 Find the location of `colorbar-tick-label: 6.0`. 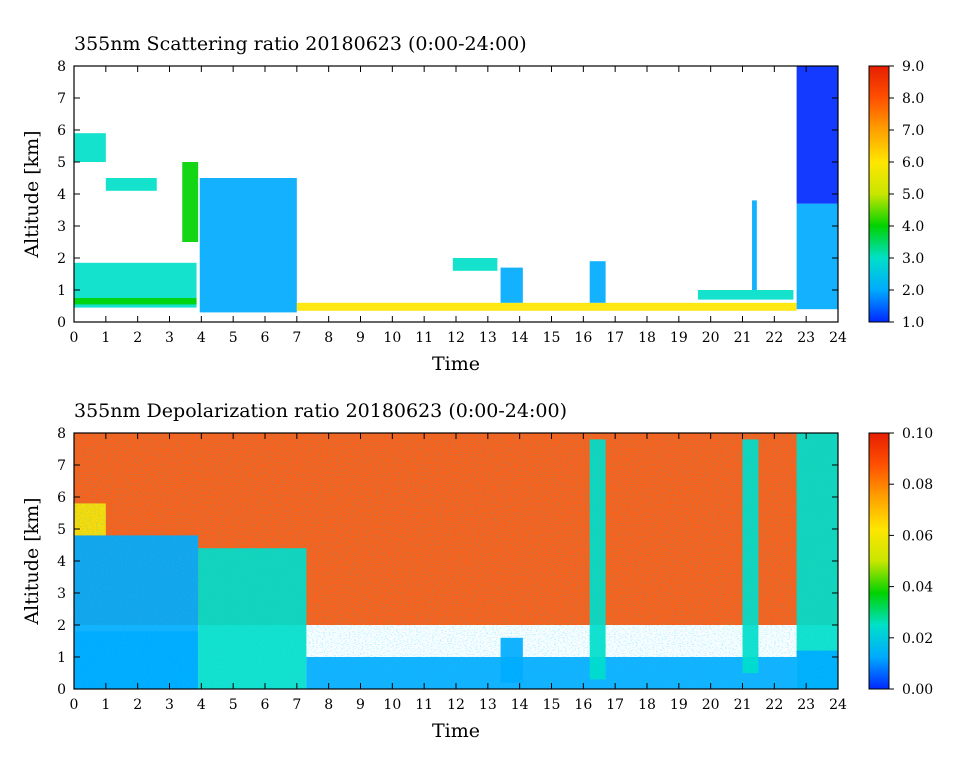

colorbar-tick-label: 6.0 is located at coordinates (913, 163).